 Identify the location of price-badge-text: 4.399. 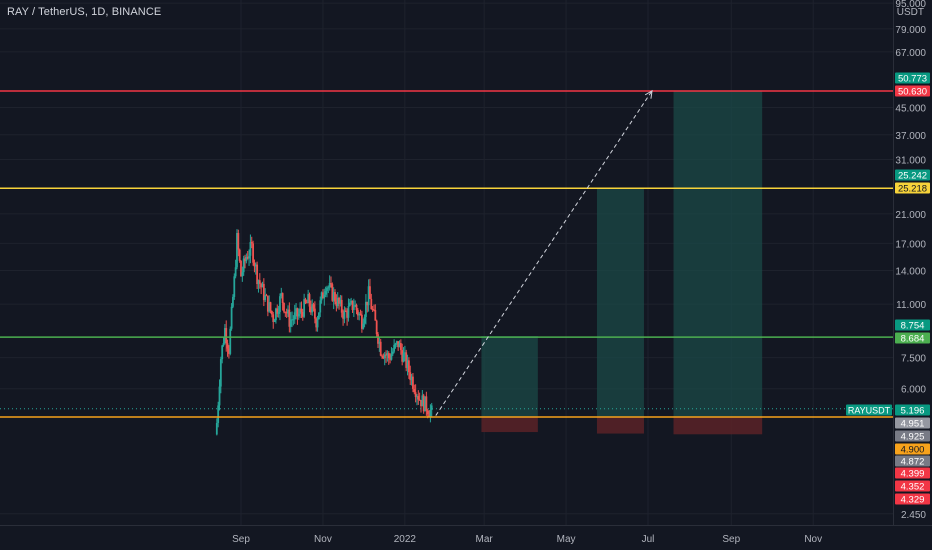
(913, 474).